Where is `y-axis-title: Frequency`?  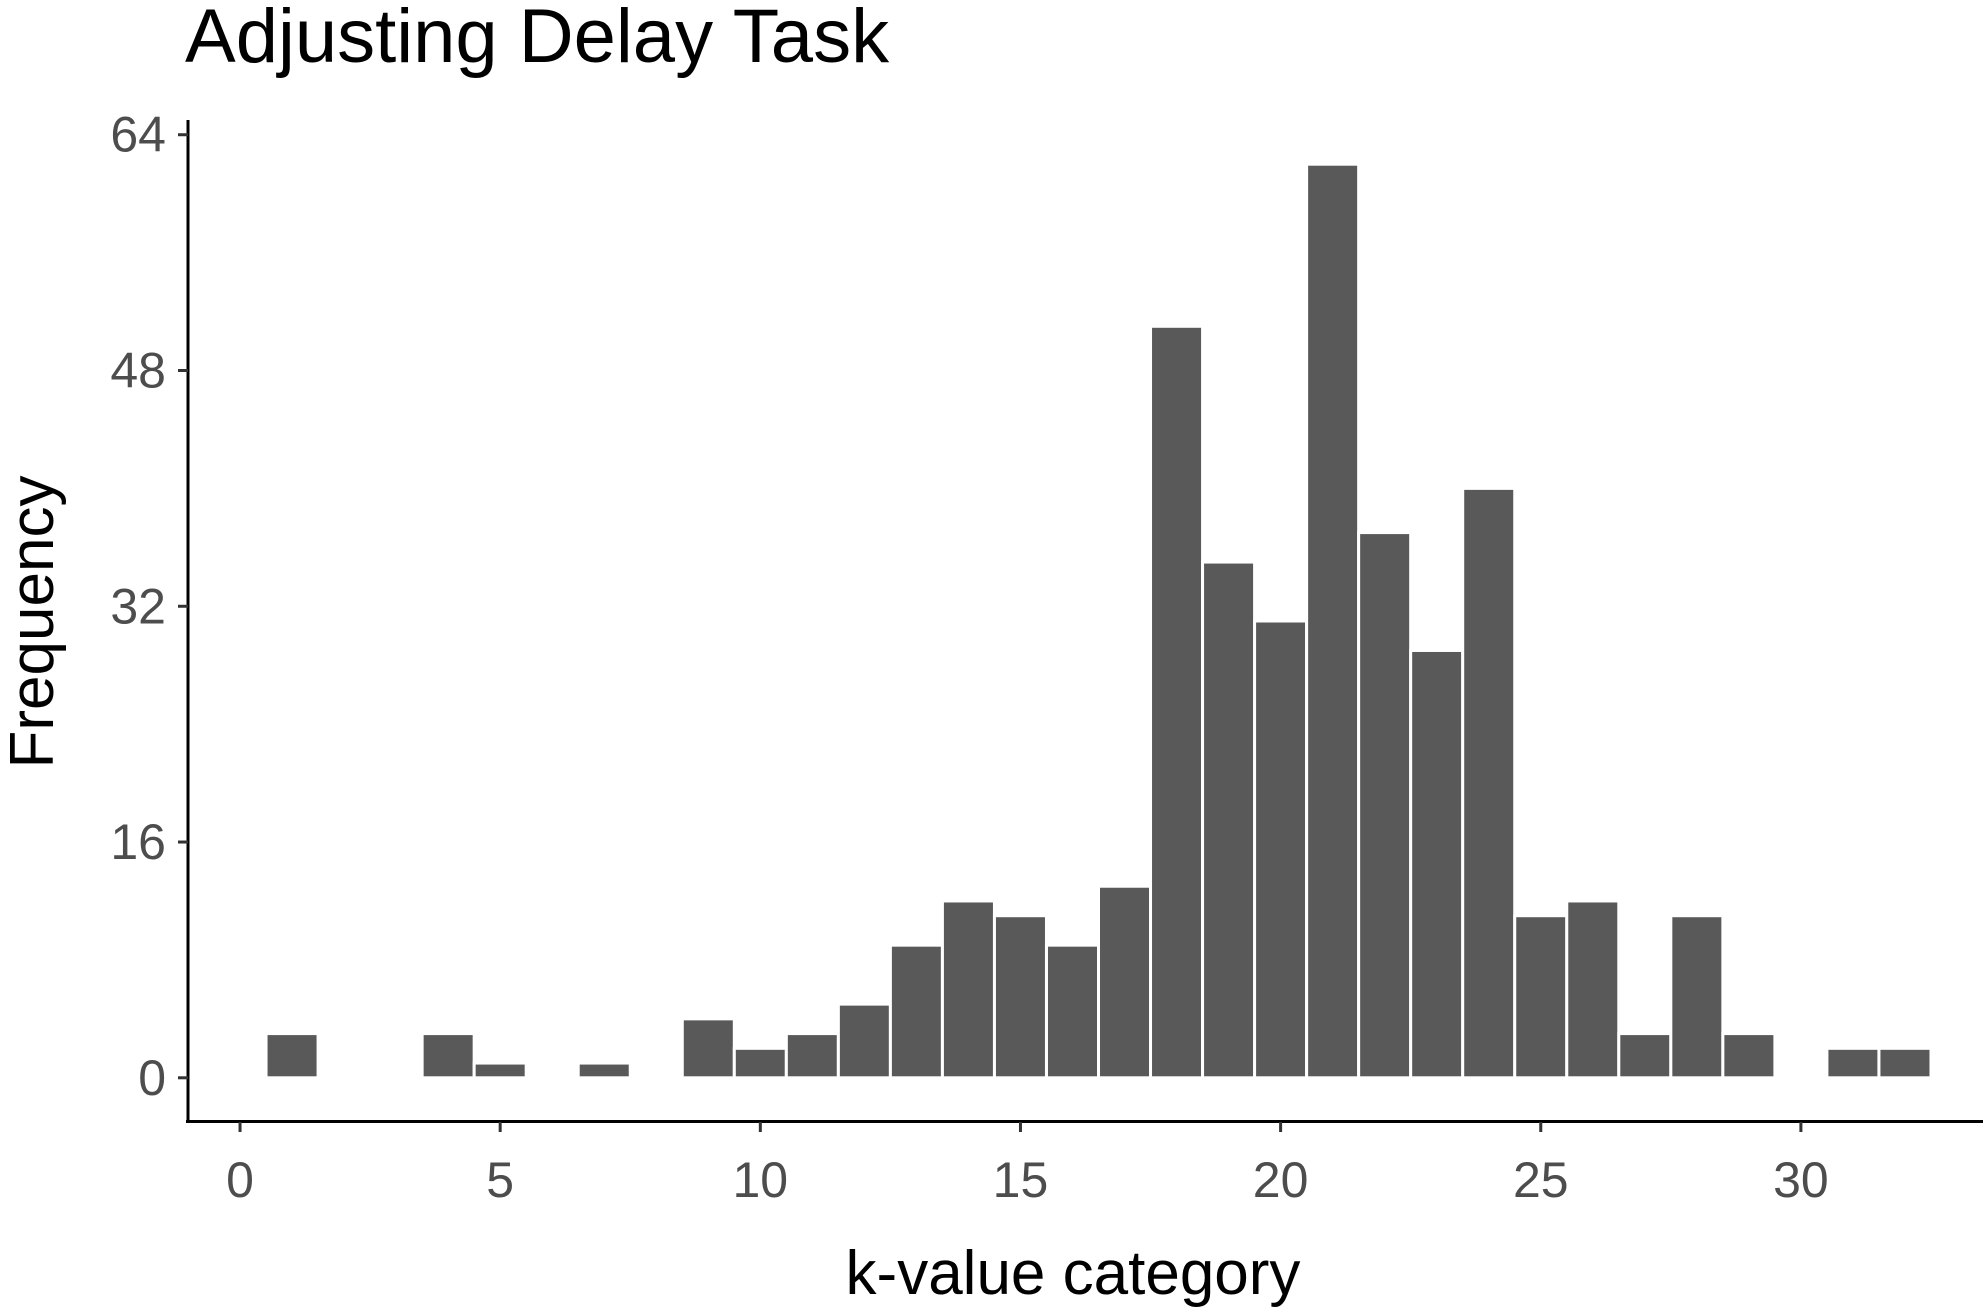
y-axis-title: Frequency is located at coordinates (33, 622).